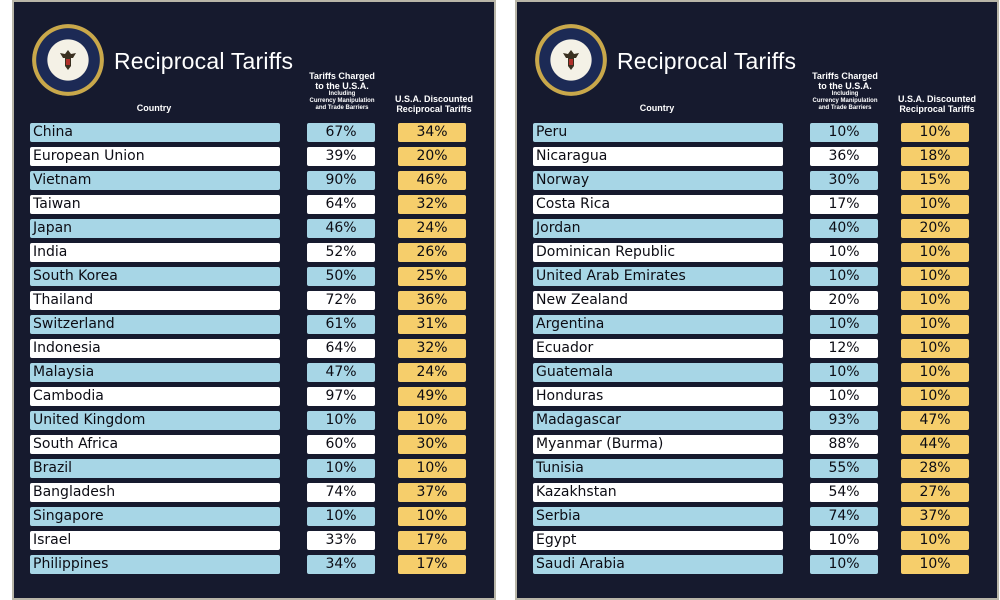 Image resolution: width=1000 pixels, height=600 pixels. Describe the element at coordinates (254, 542) in the screenshot. I see `table-row: Israel 33% 17%` at that location.